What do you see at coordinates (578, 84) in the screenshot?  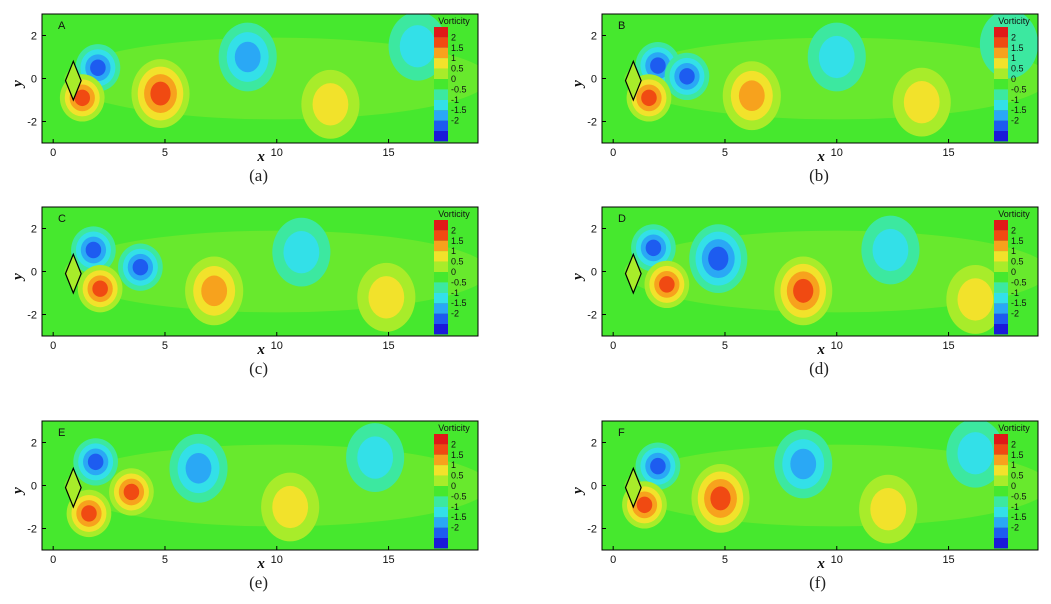 I see `y-axis-label: y` at bounding box center [578, 84].